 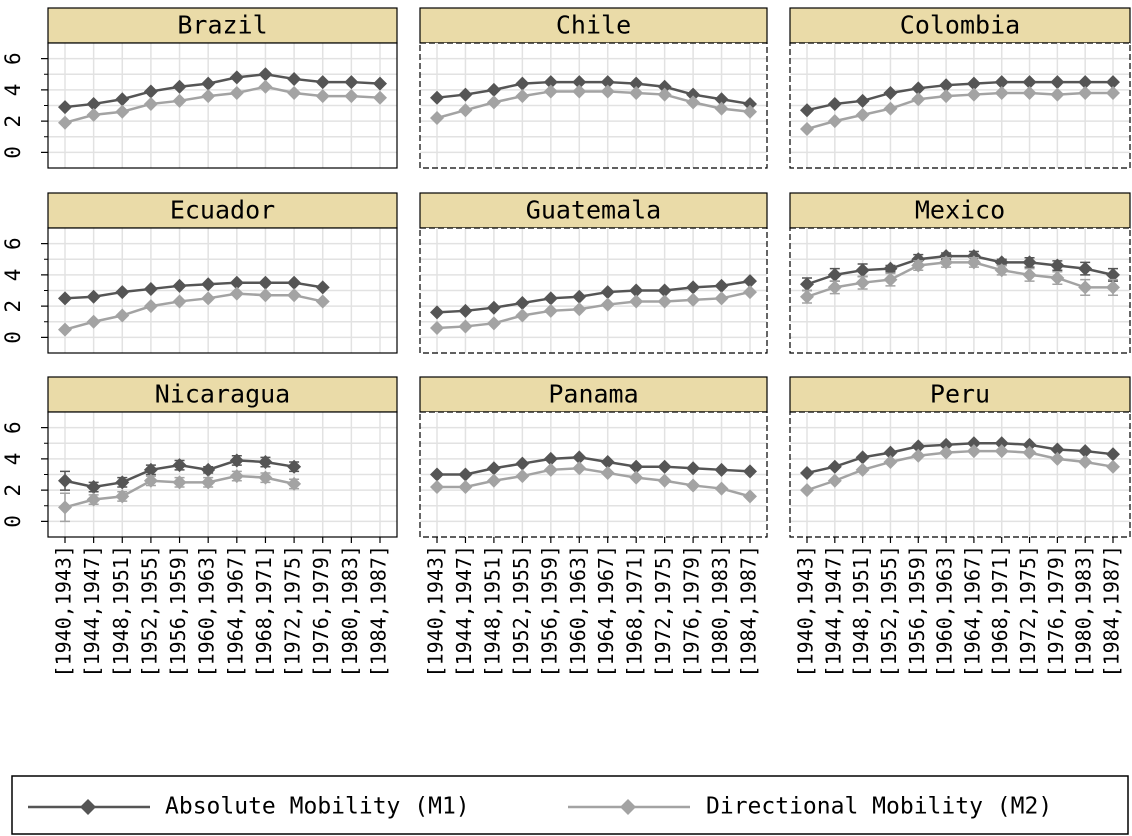 I want to click on y-tick-label: 4, so click(x=13, y=90).